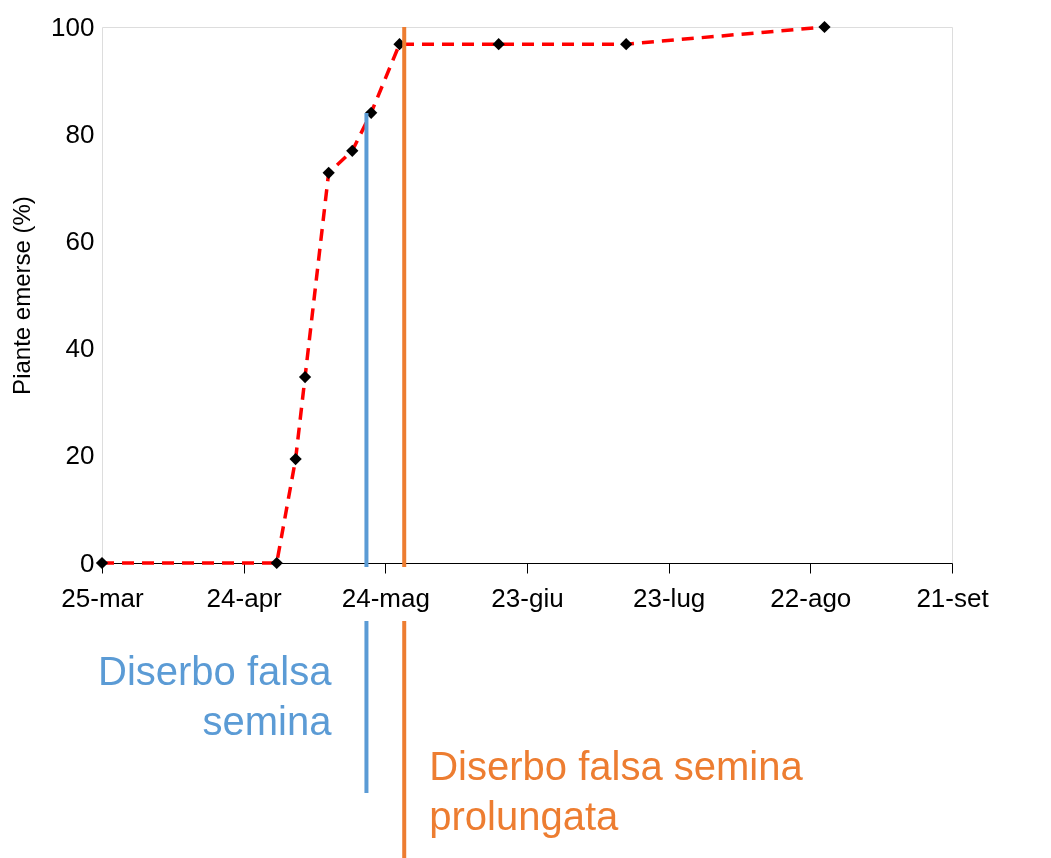  I want to click on x-tick-label: 25-mar, so click(103, 597).